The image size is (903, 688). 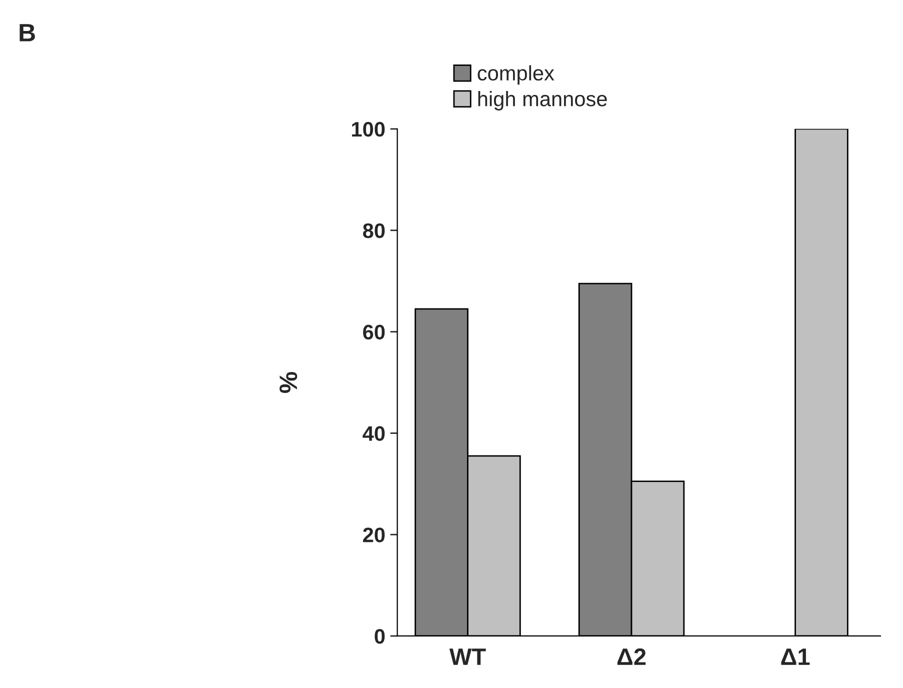 What do you see at coordinates (289, 382) in the screenshot?
I see `y-axis-title: %` at bounding box center [289, 382].